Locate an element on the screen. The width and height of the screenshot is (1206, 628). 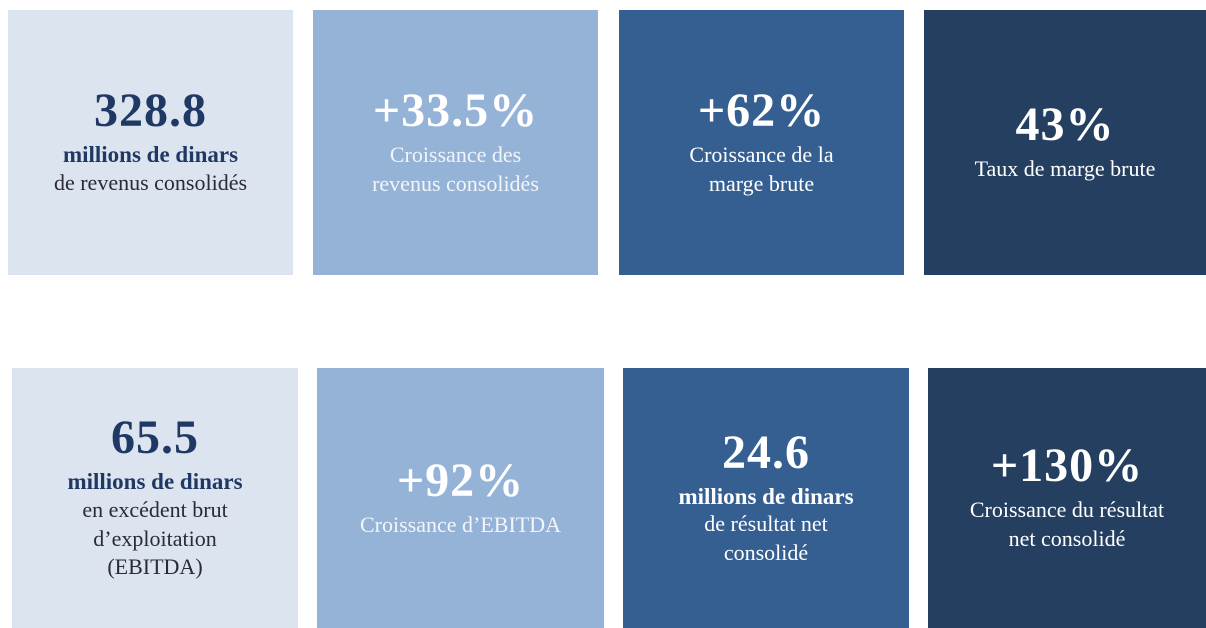
kpi-description: de revenus consolidés is located at coordinates (150, 182).